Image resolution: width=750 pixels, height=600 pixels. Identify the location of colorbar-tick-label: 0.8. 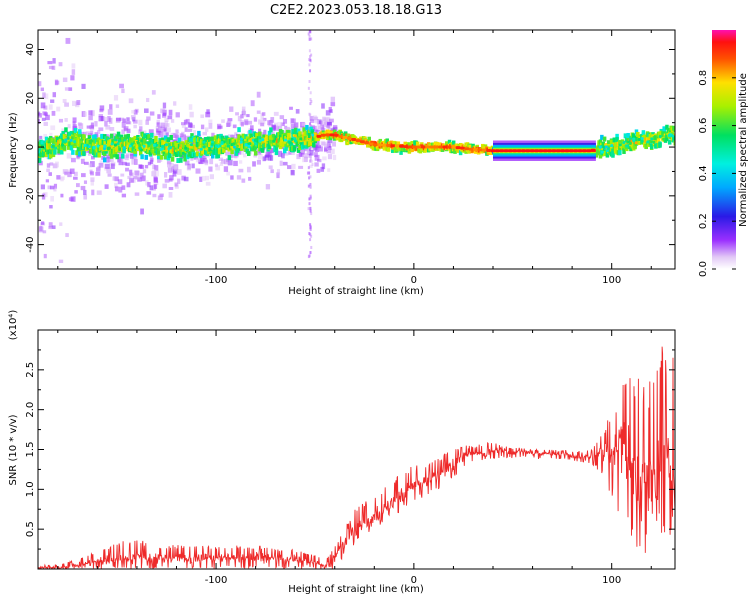
(703, 78).